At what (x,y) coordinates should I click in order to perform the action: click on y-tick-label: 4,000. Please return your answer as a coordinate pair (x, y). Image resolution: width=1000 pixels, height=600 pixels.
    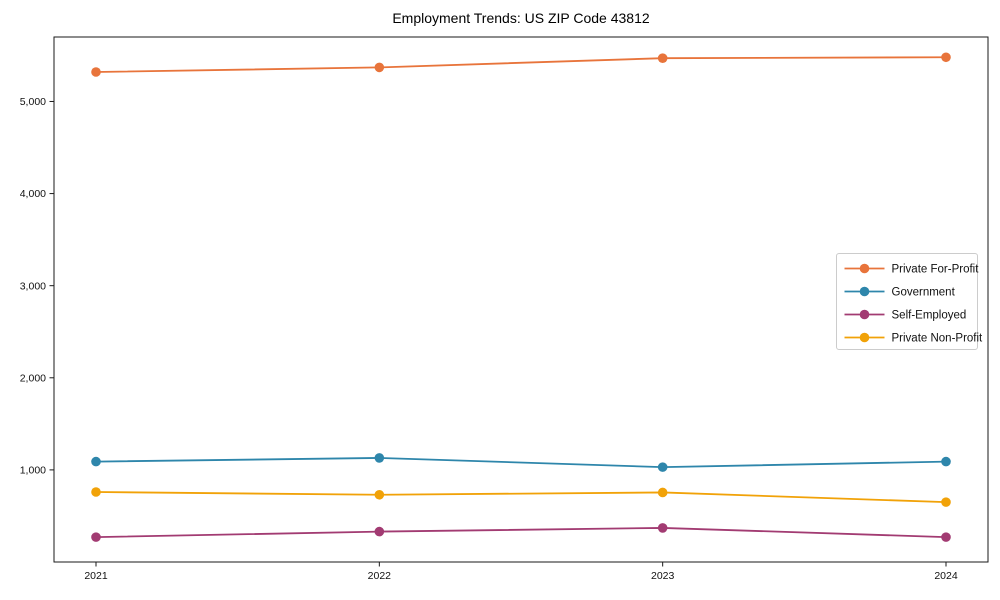
    Looking at the image, I should click on (33, 194).